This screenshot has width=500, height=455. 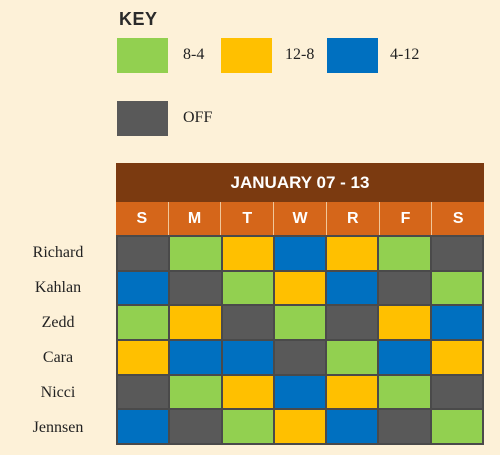 What do you see at coordinates (58, 322) in the screenshot?
I see `employee-name: Zedd` at bounding box center [58, 322].